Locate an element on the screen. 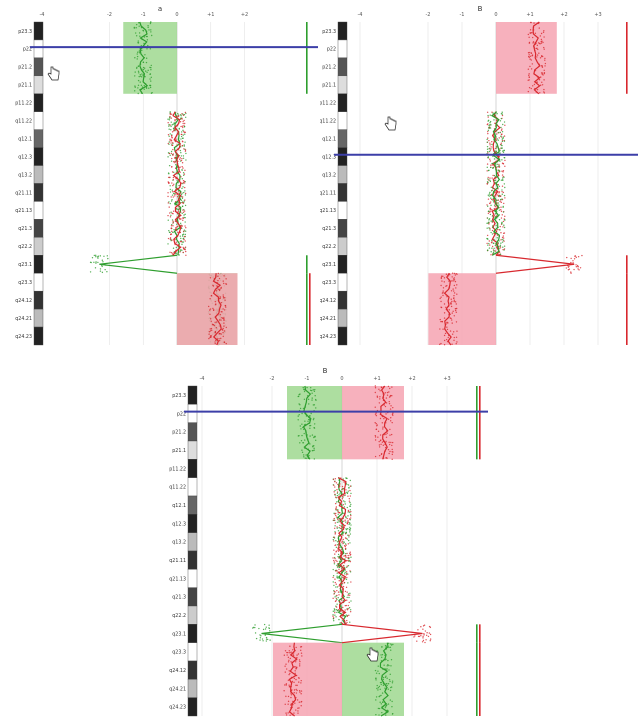  band-label: p21.1 is located at coordinates (25, 86).